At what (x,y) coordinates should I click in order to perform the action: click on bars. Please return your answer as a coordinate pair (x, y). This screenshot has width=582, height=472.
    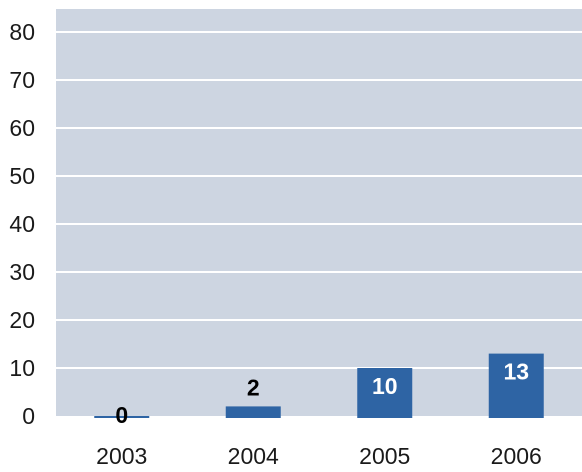
    Looking at the image, I should click on (319, 385).